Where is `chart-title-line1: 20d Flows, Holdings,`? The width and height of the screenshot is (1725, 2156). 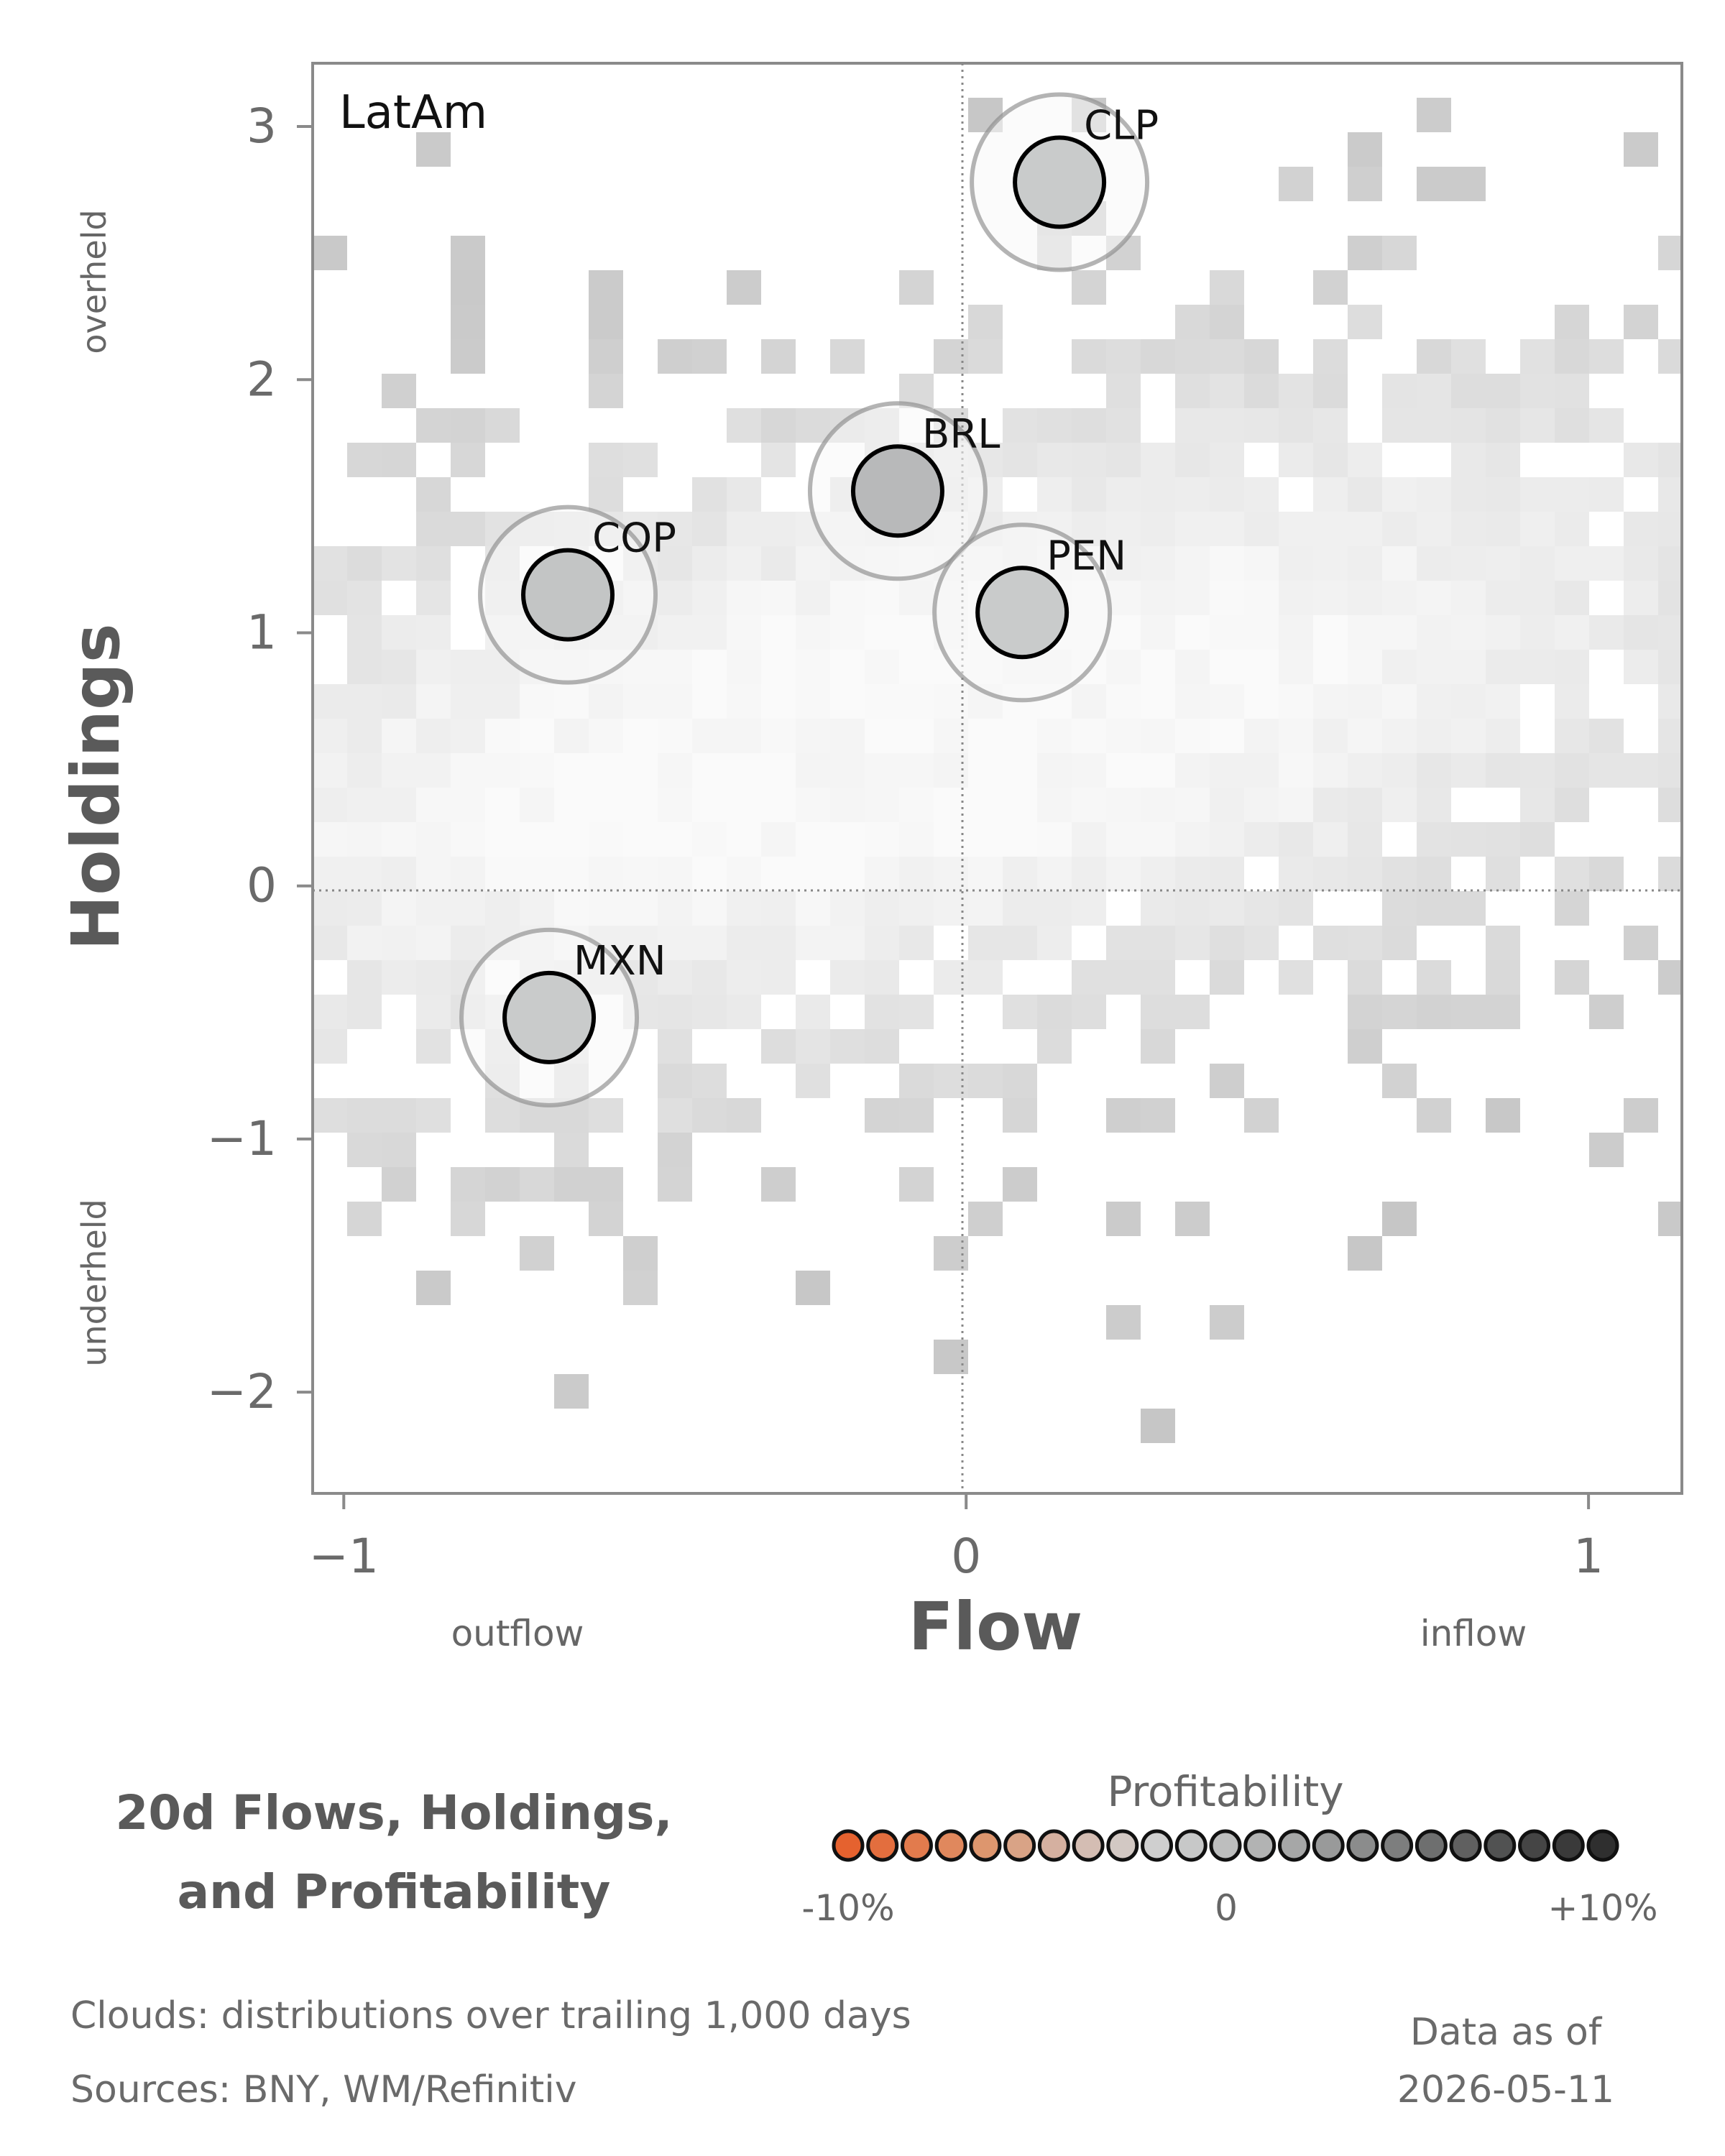 chart-title-line1: 20d Flows, Holdings, is located at coordinates (393, 1813).